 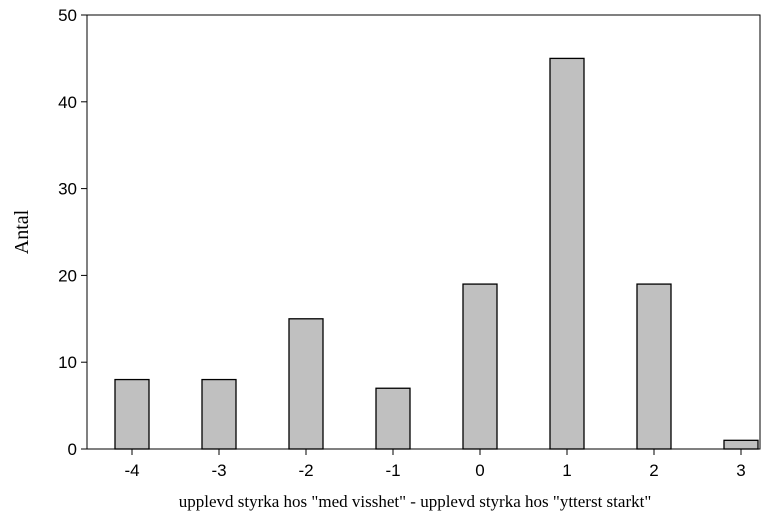 What do you see at coordinates (392, 470) in the screenshot?
I see `x-tick-label: -1` at bounding box center [392, 470].